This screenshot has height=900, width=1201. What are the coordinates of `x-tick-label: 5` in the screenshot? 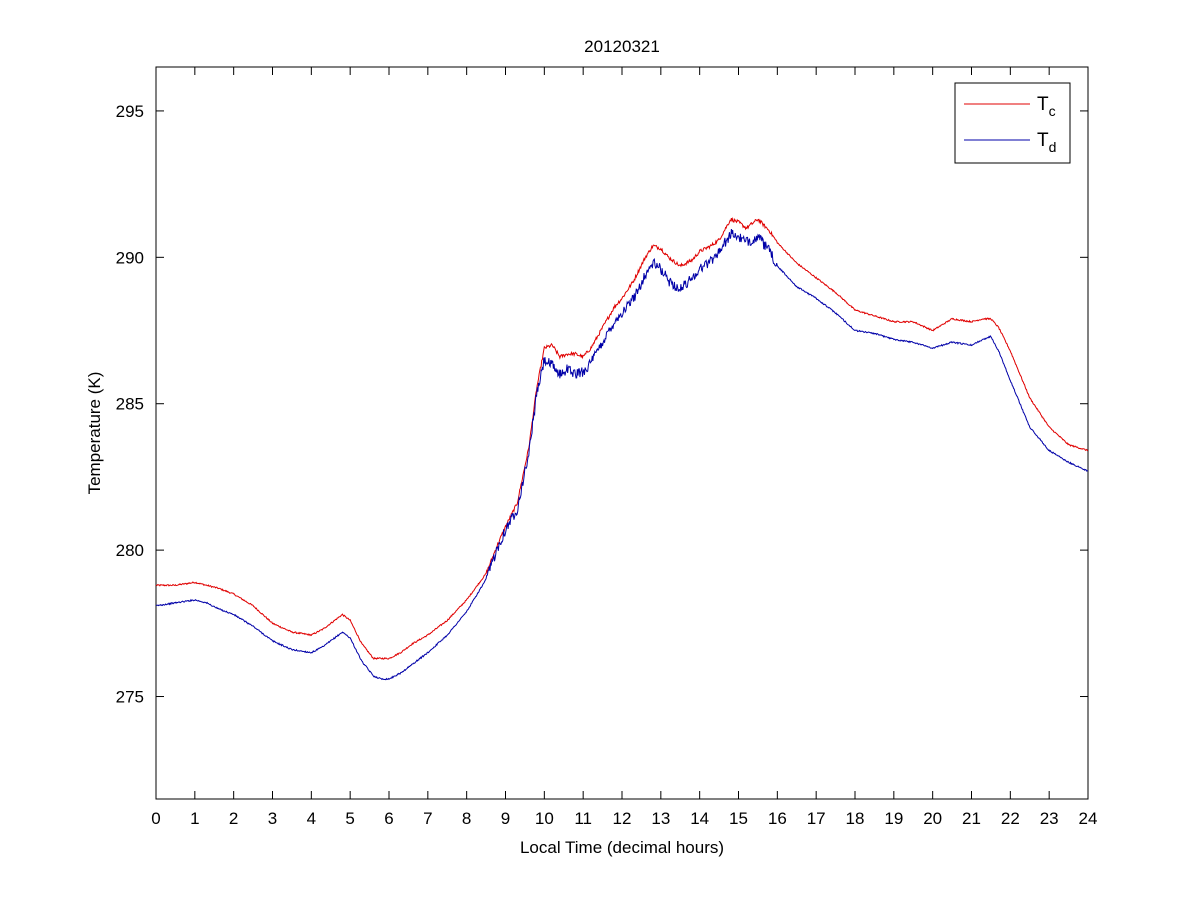 It's located at (349, 818).